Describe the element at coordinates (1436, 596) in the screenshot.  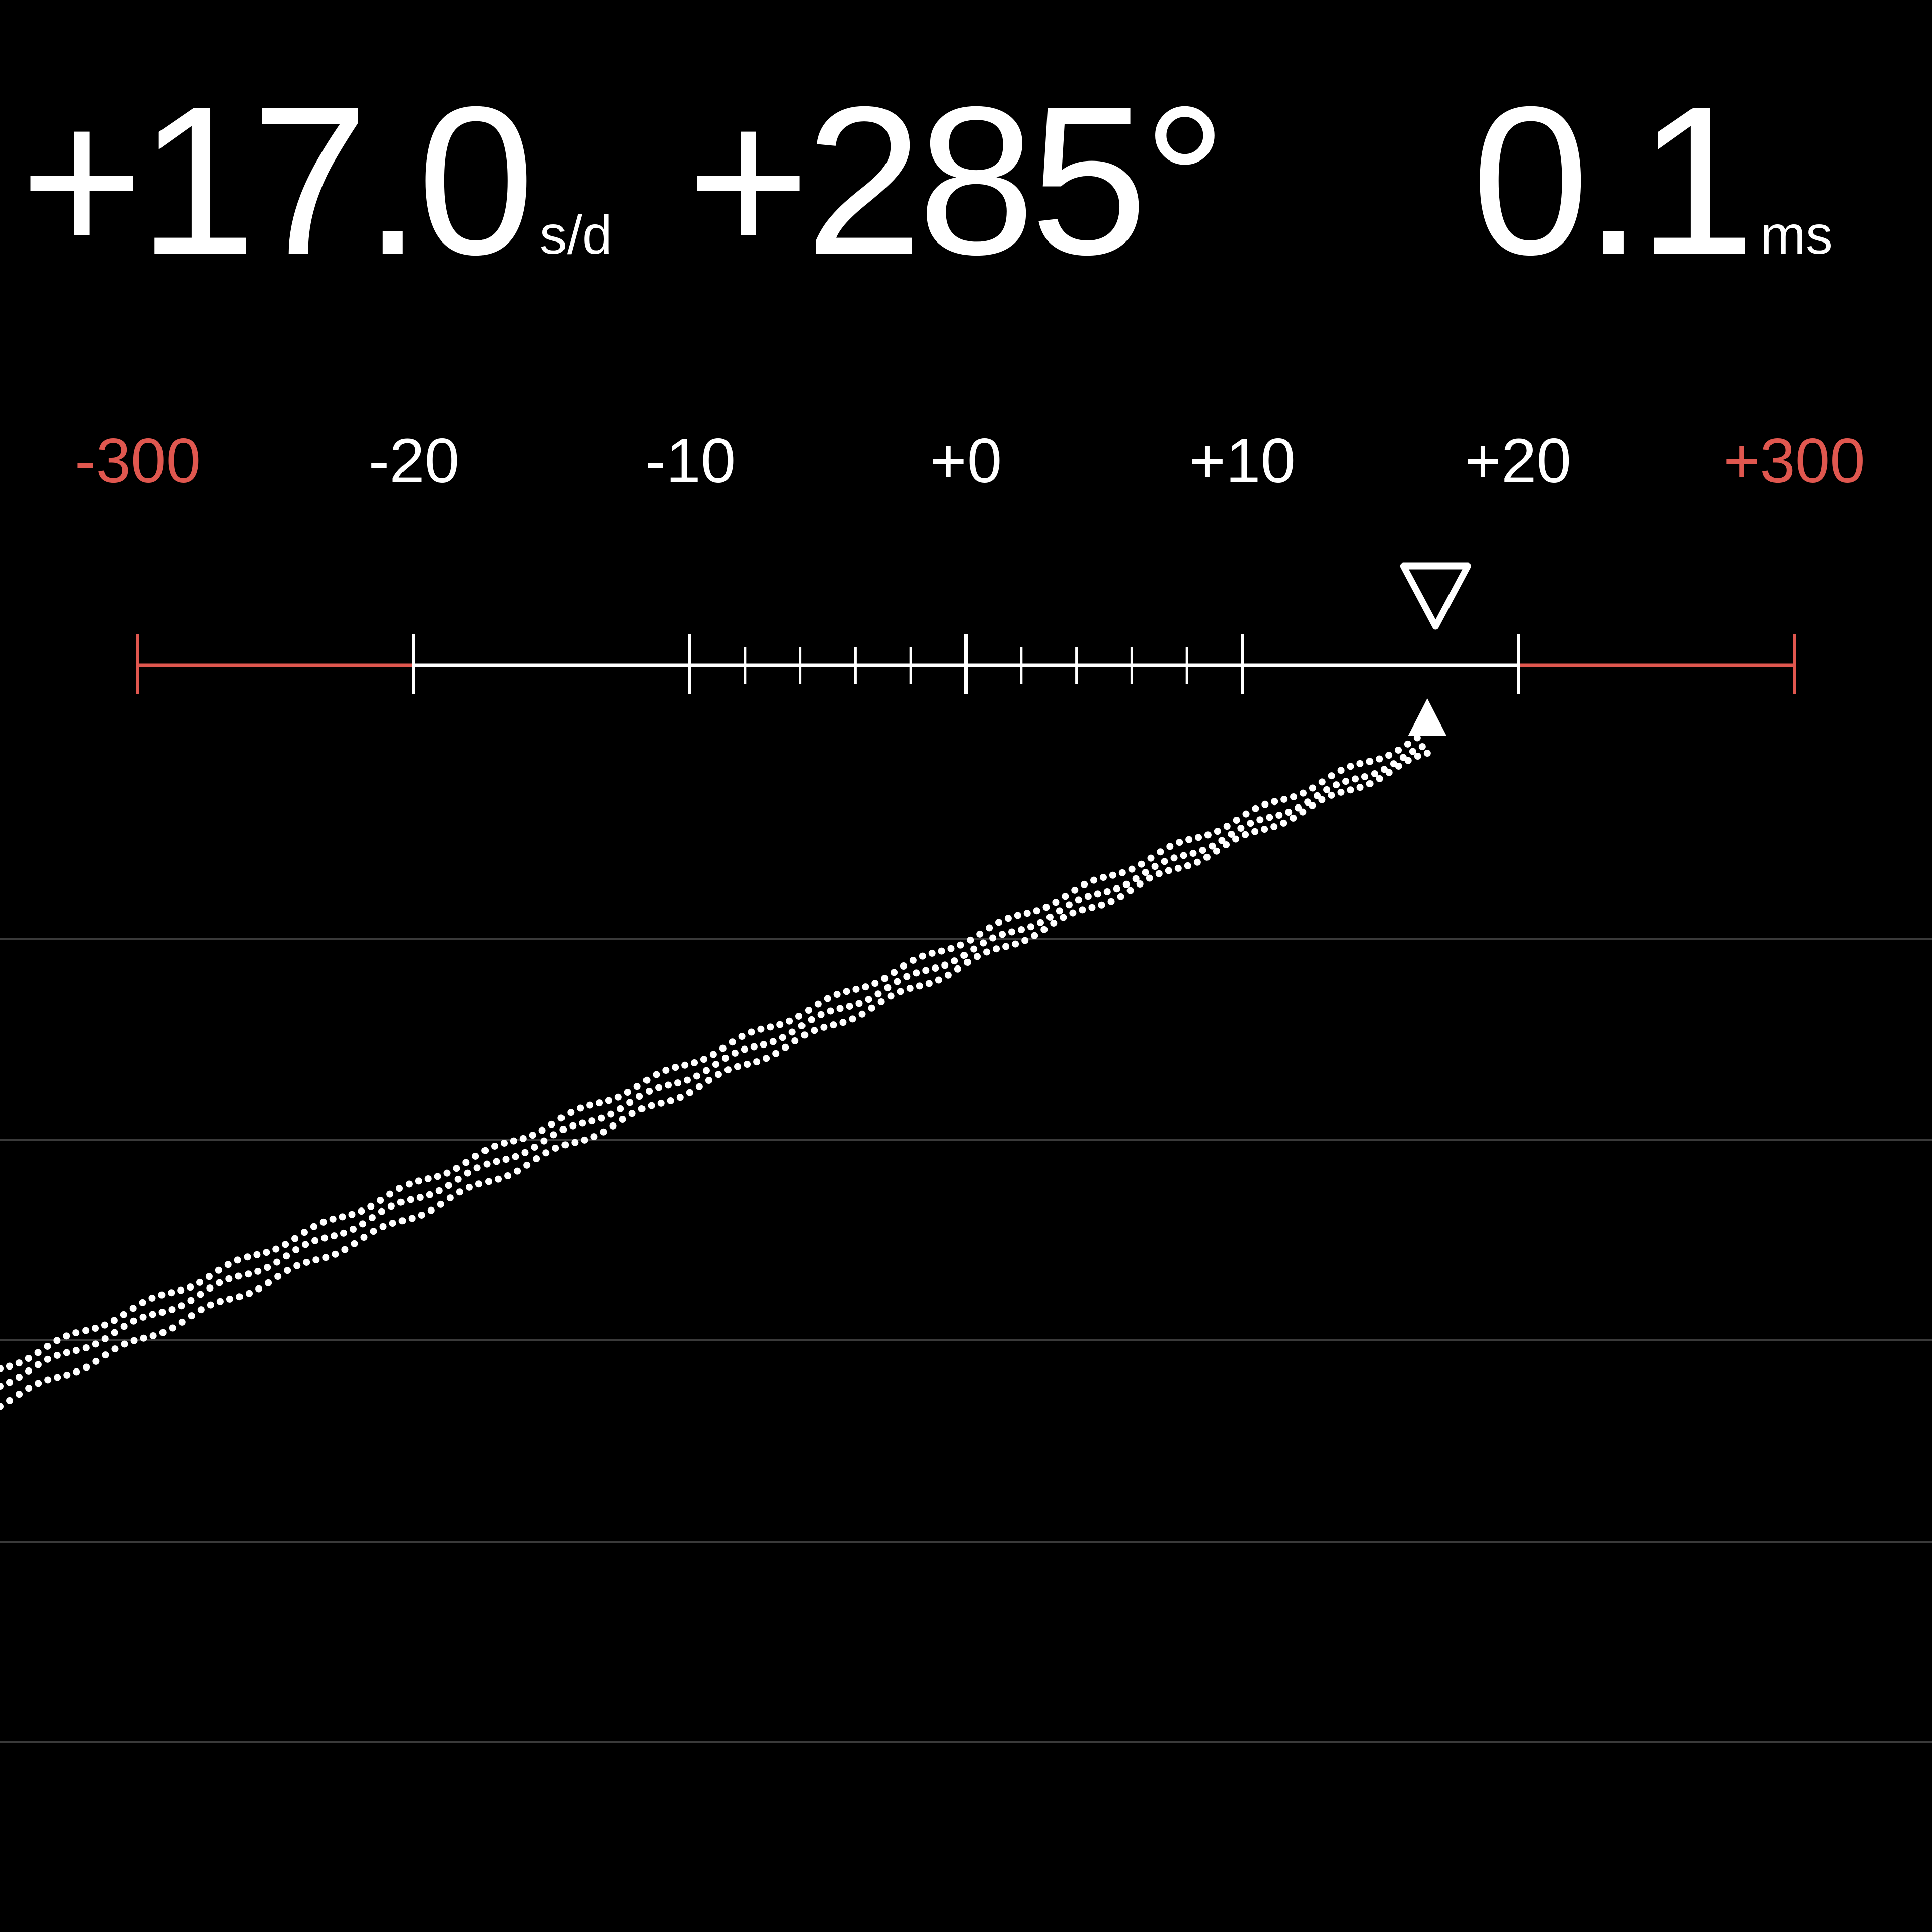
I see `rate-marker-down-triangle-icon` at that location.